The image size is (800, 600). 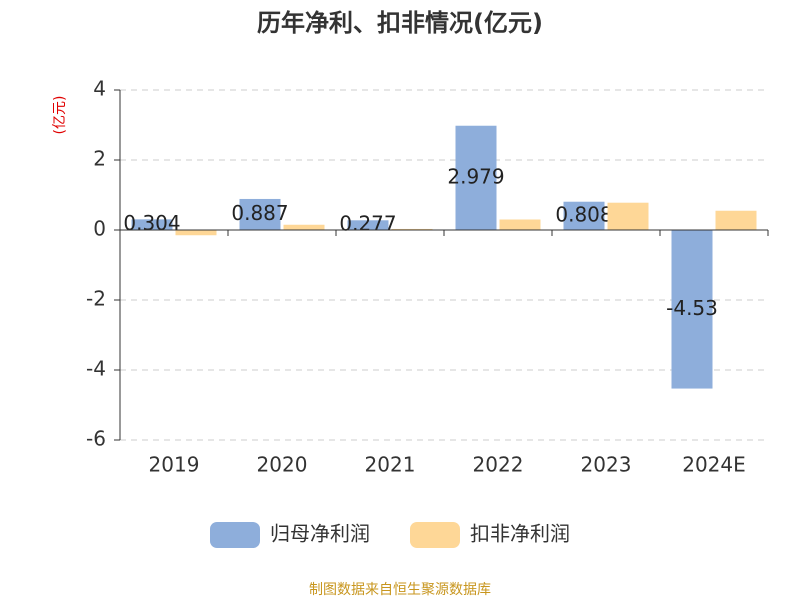 I want to click on data-label: 0.887, so click(x=259, y=213).